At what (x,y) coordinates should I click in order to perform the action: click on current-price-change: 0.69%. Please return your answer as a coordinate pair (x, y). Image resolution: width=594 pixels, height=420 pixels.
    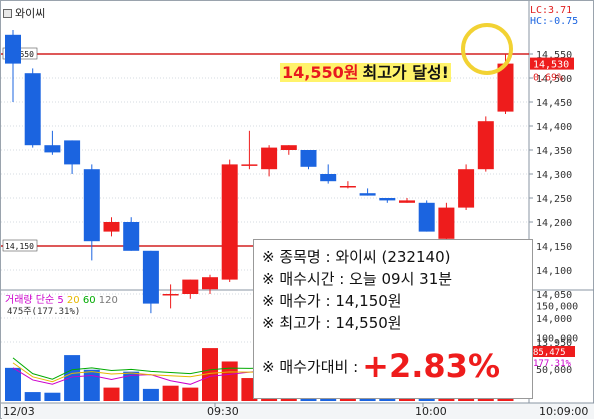
    Looking at the image, I should click on (548, 78).